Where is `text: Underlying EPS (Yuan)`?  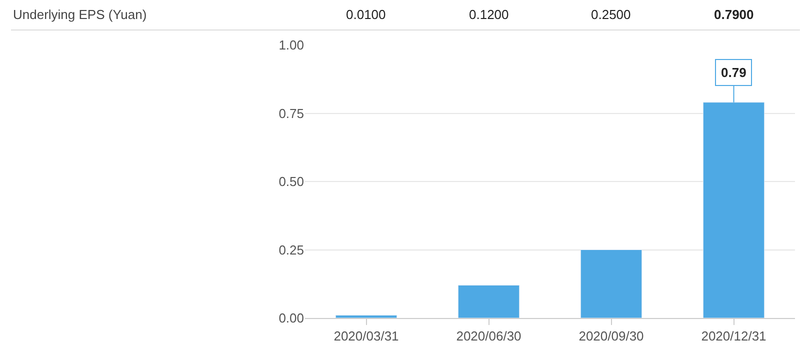
text: Underlying EPS (Yuan) is located at coordinates (80, 14).